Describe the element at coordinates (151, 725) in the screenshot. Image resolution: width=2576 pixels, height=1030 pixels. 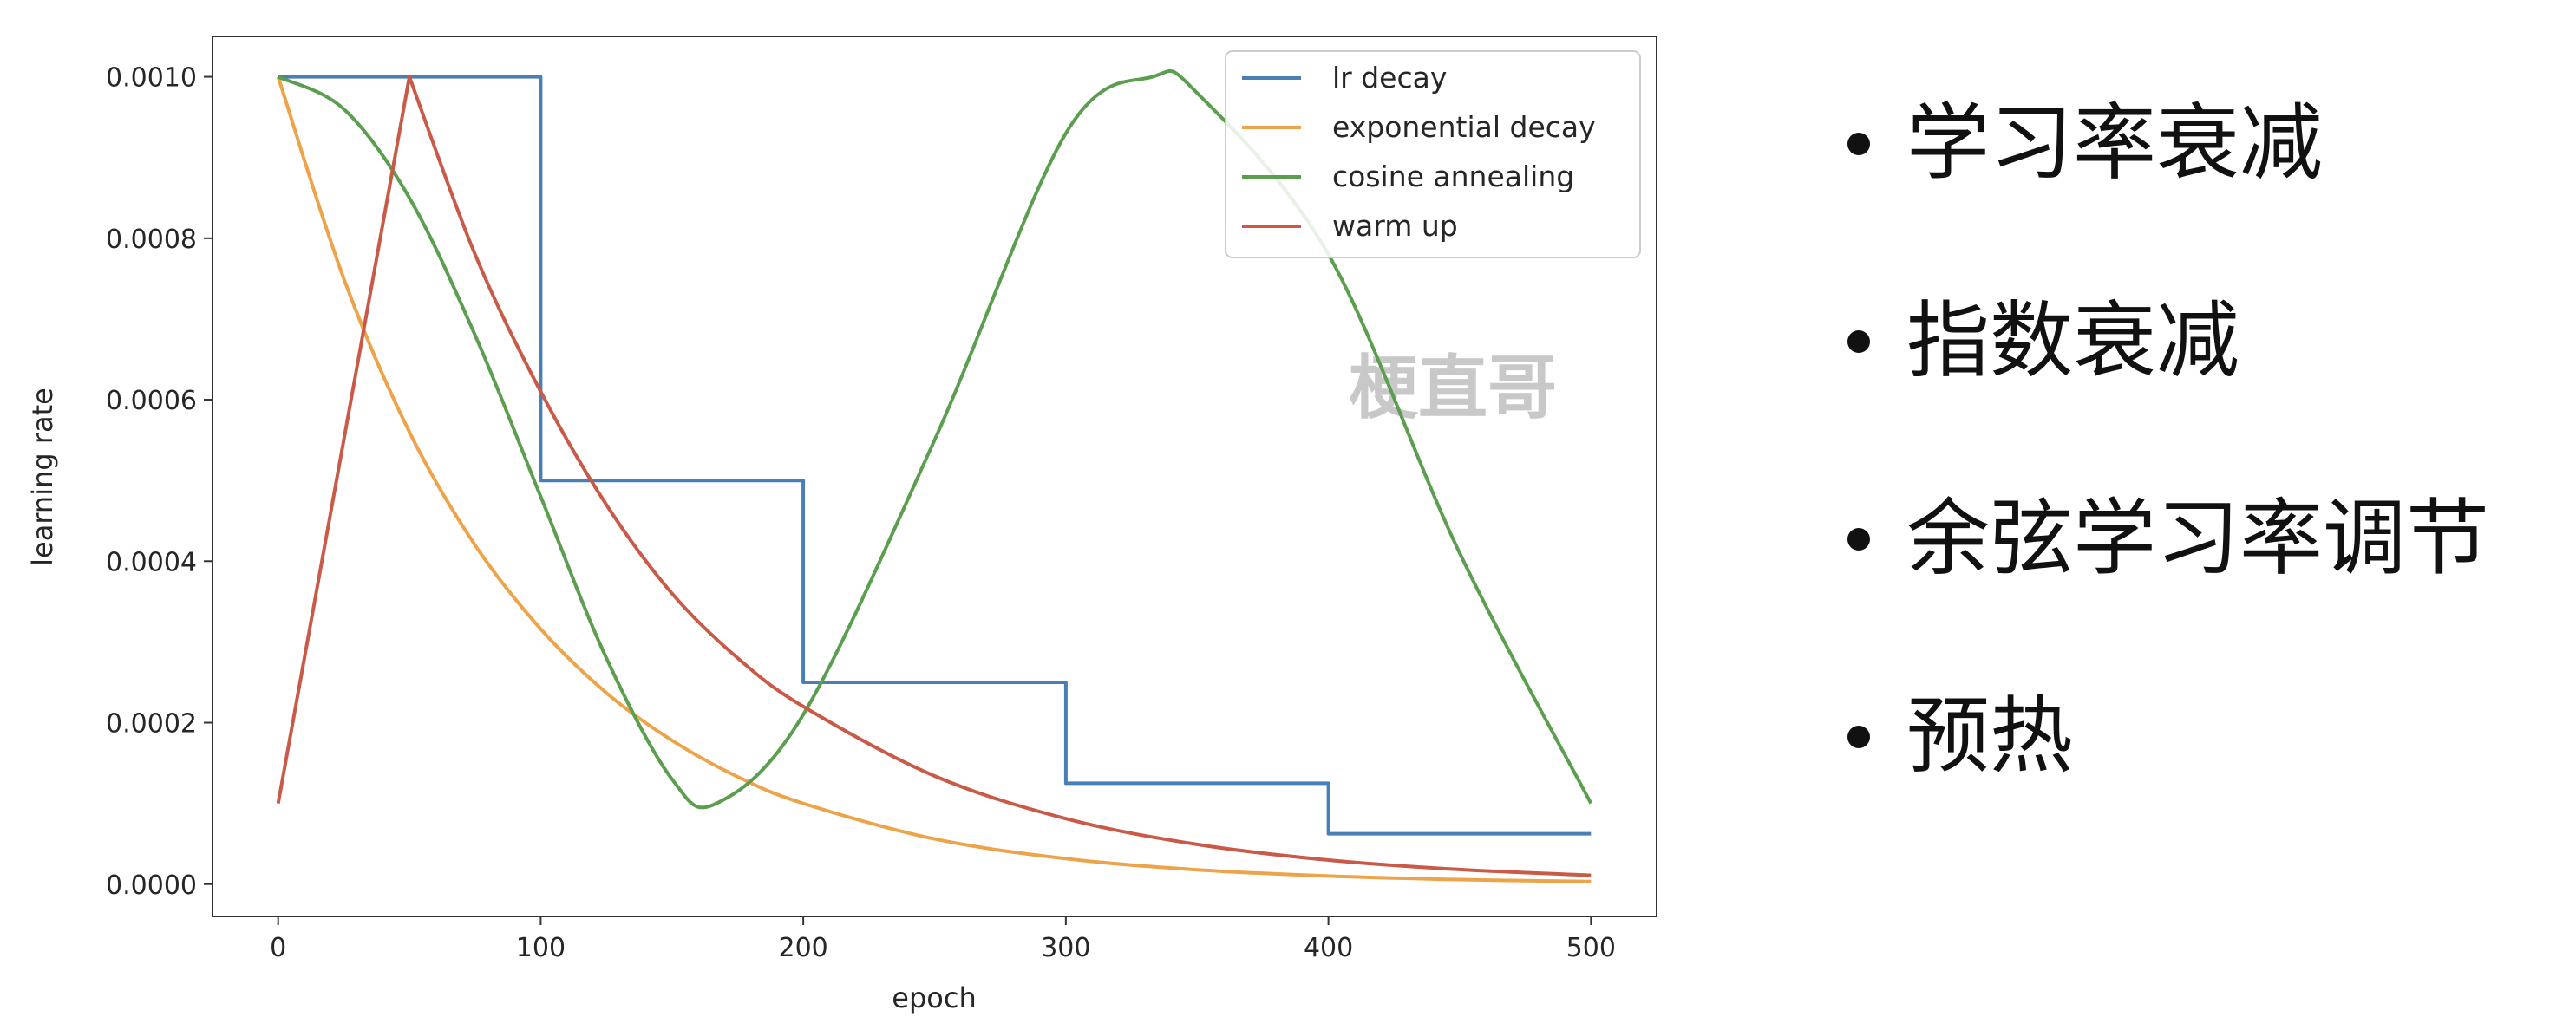
I see `y-tick-label: 0.0002` at that location.